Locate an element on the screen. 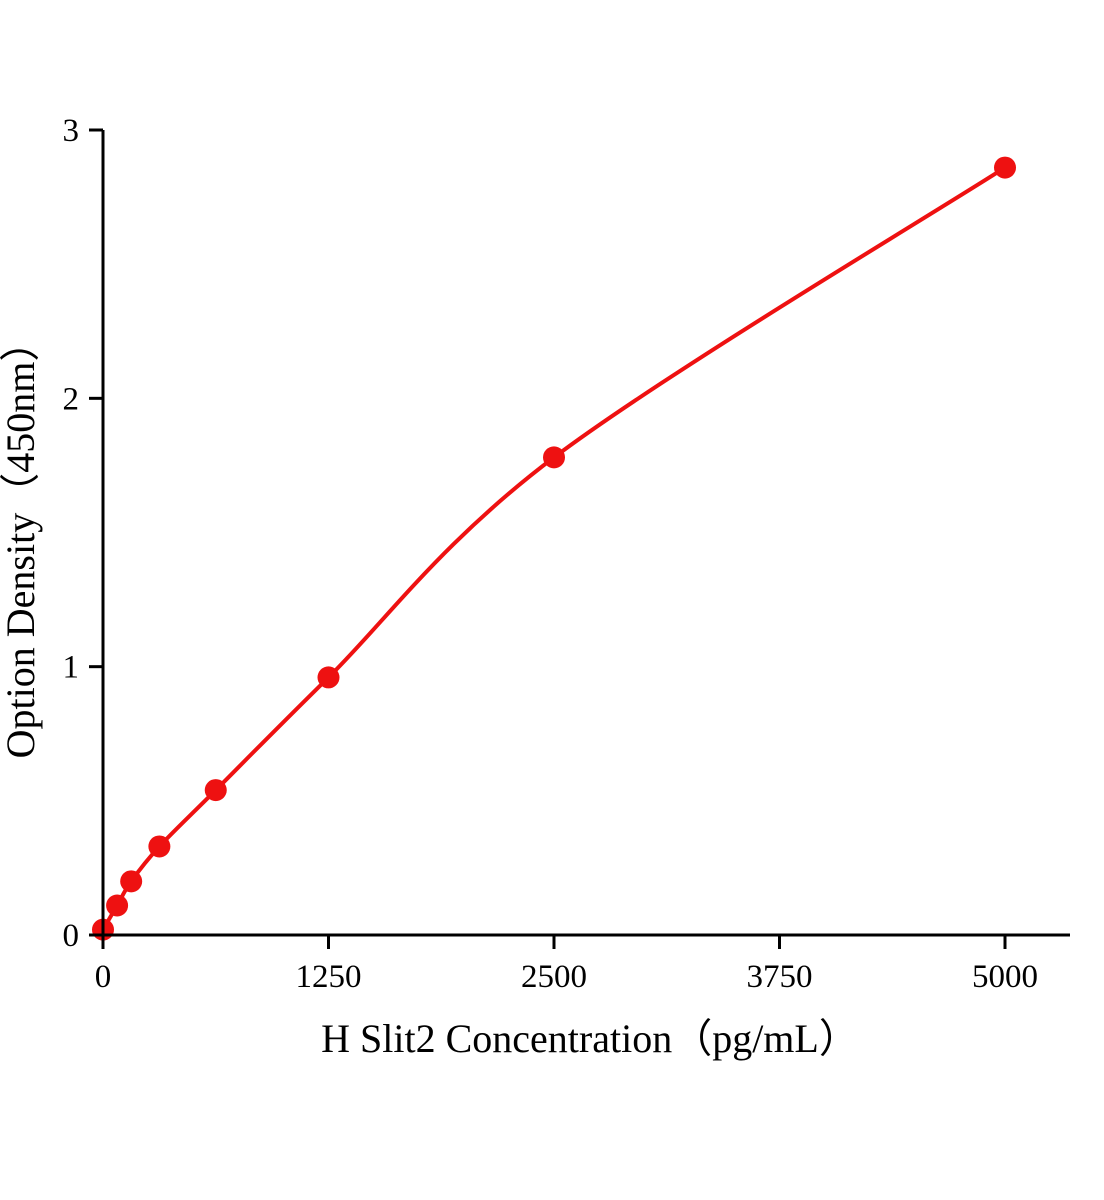 Image resolution: width=1104 pixels, height=1200 pixels. x-tick-label: 5000 is located at coordinates (1005, 977).